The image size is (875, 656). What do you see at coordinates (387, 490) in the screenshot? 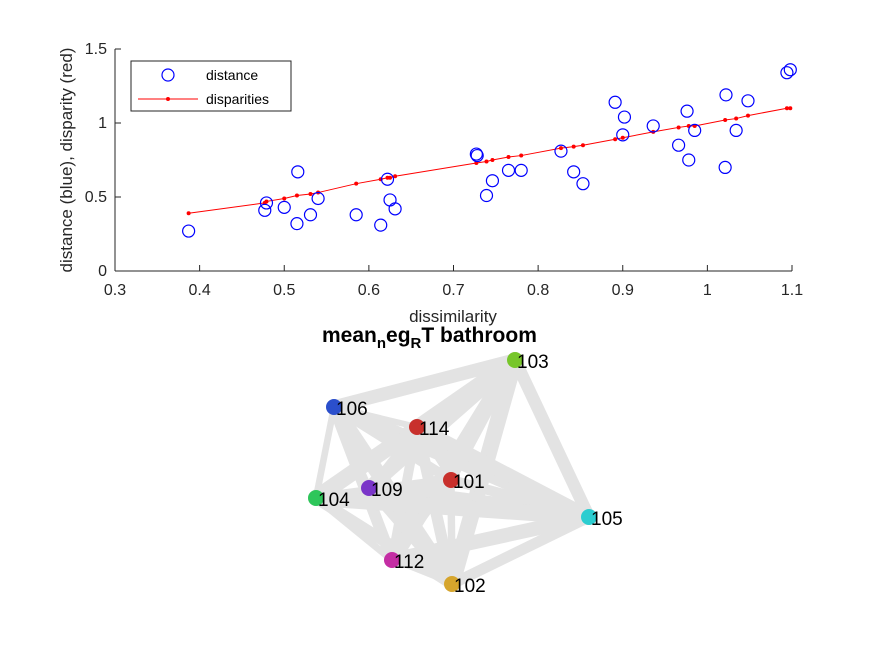
I see `network-node-label: 109` at bounding box center [387, 490].